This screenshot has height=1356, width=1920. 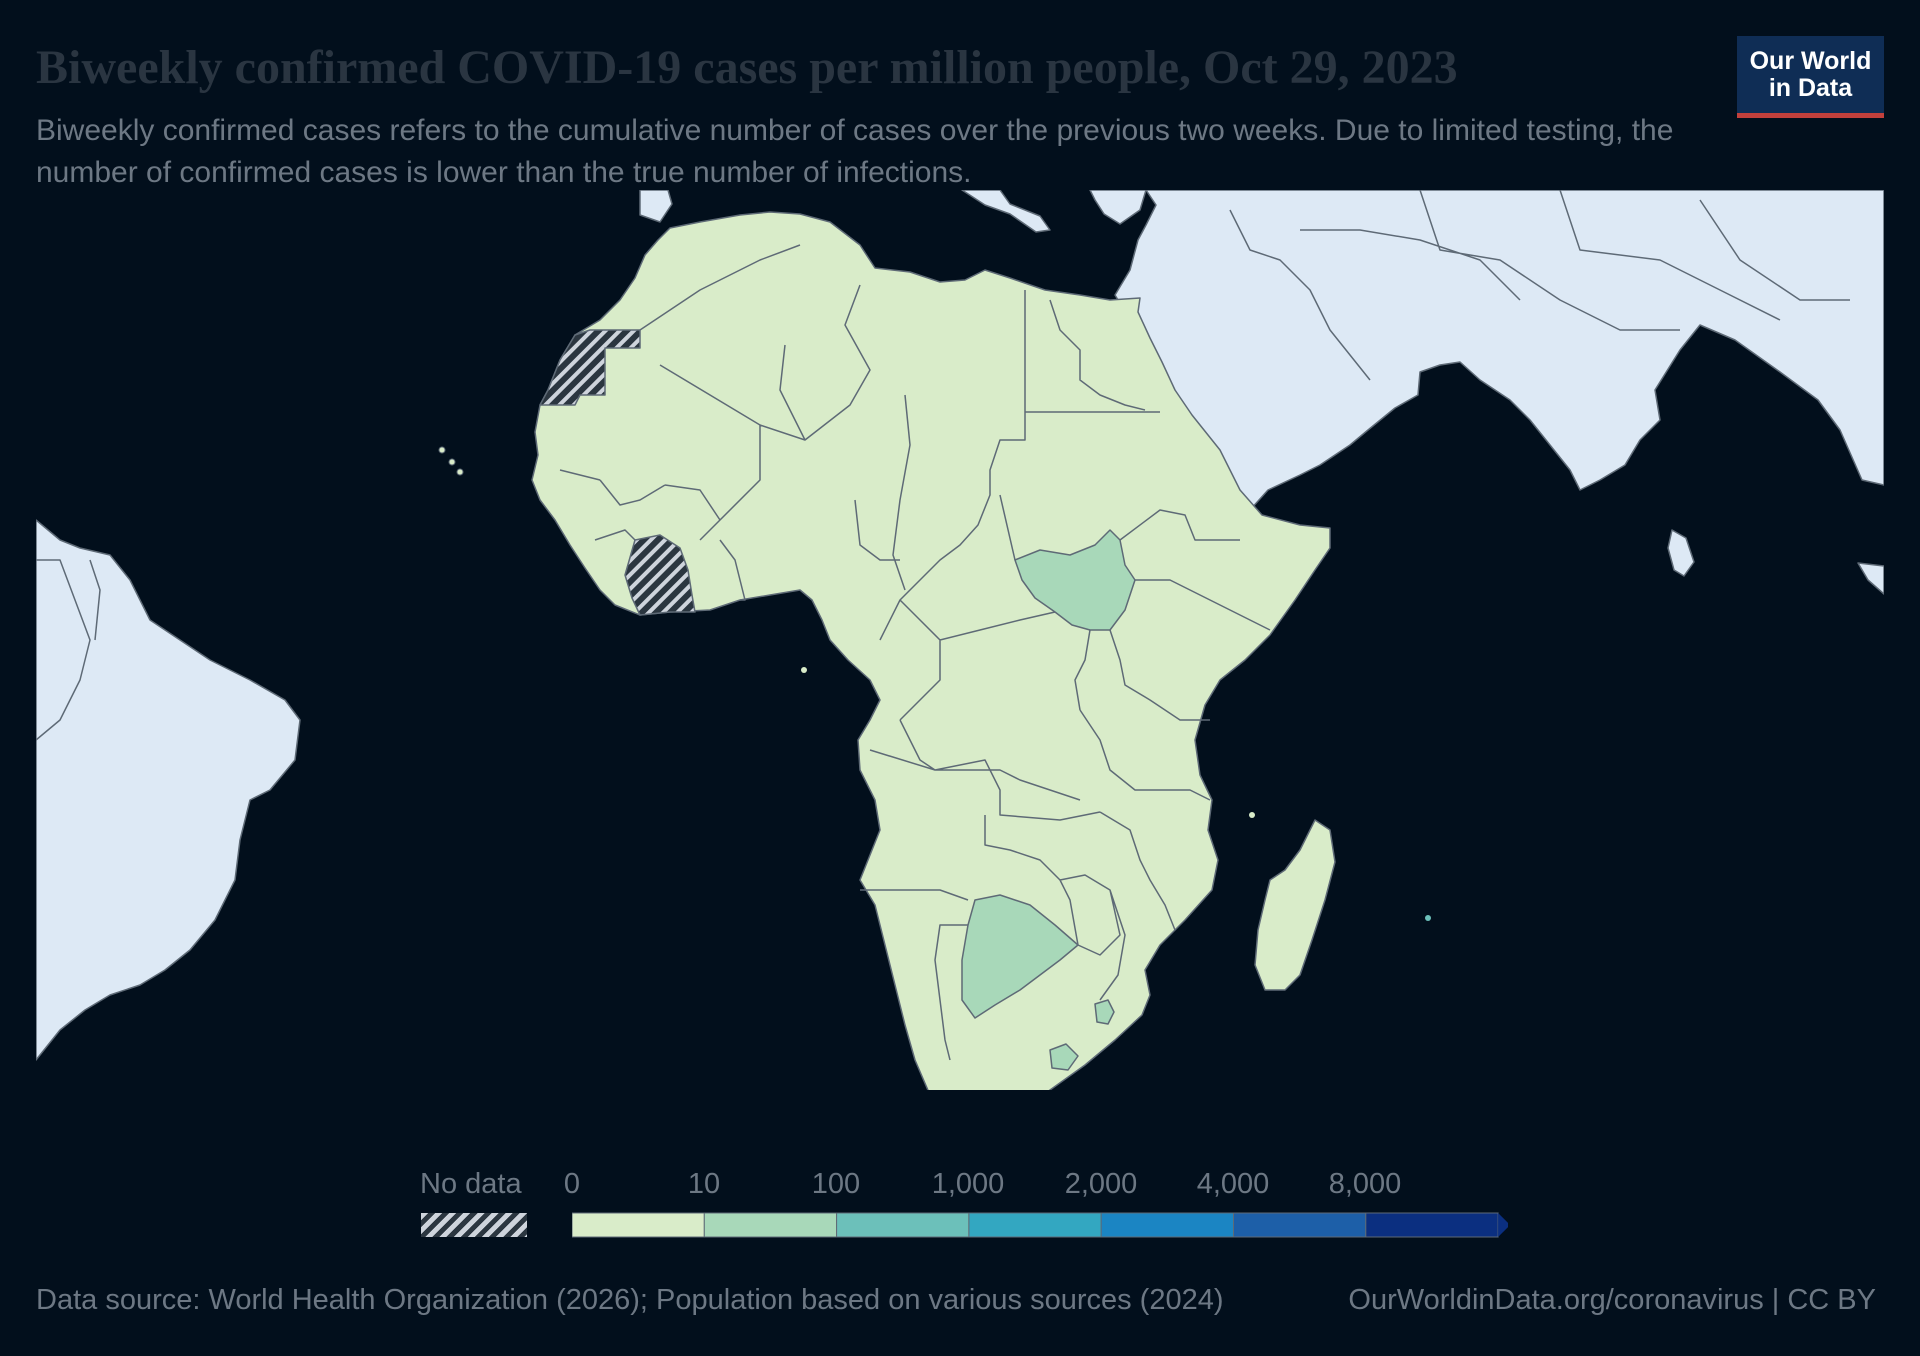 What do you see at coordinates (1101, 1184) in the screenshot?
I see `legend-tick-4: 2,000` at bounding box center [1101, 1184].